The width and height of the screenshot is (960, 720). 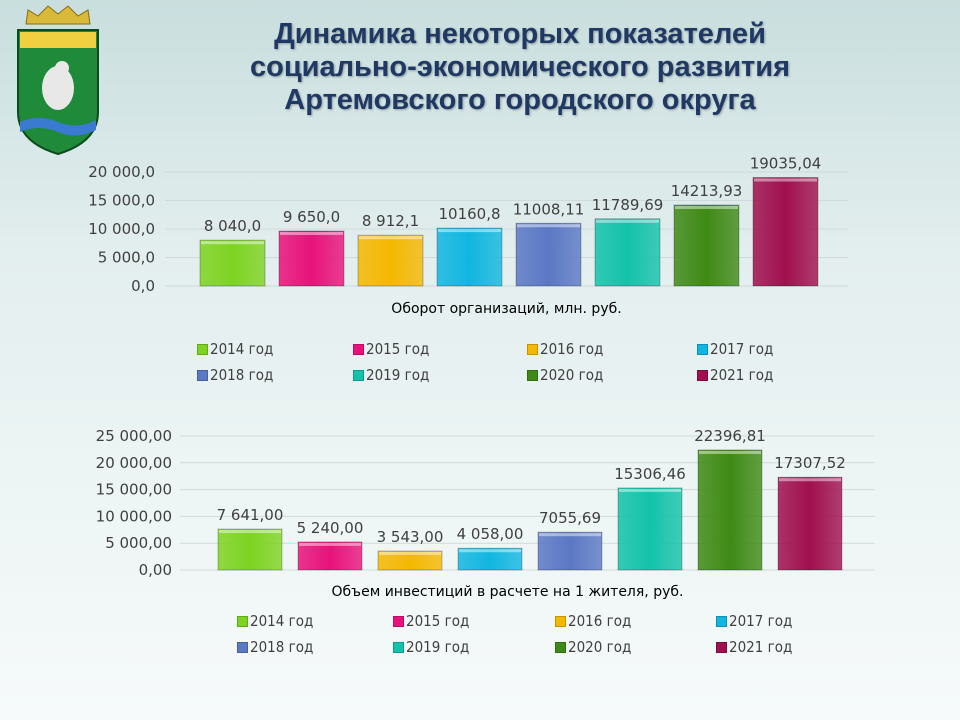 I want to click on data-label: 14213,93, so click(x=707, y=191).